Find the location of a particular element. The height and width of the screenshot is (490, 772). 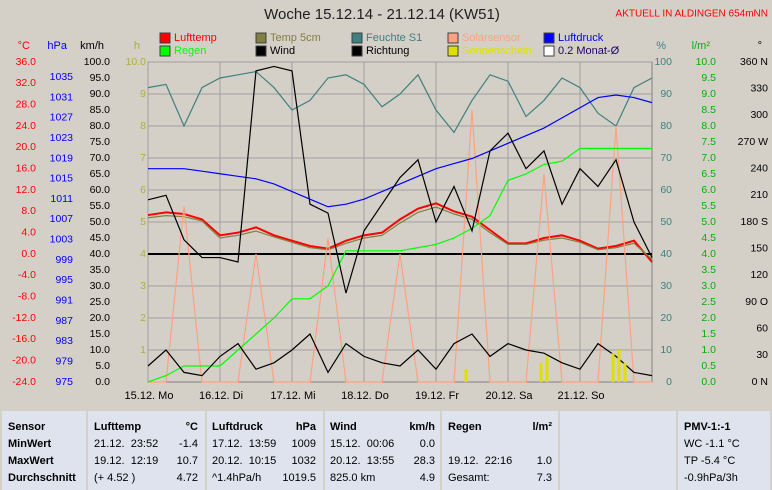

y-tick-label: 180 S is located at coordinates (754, 222).